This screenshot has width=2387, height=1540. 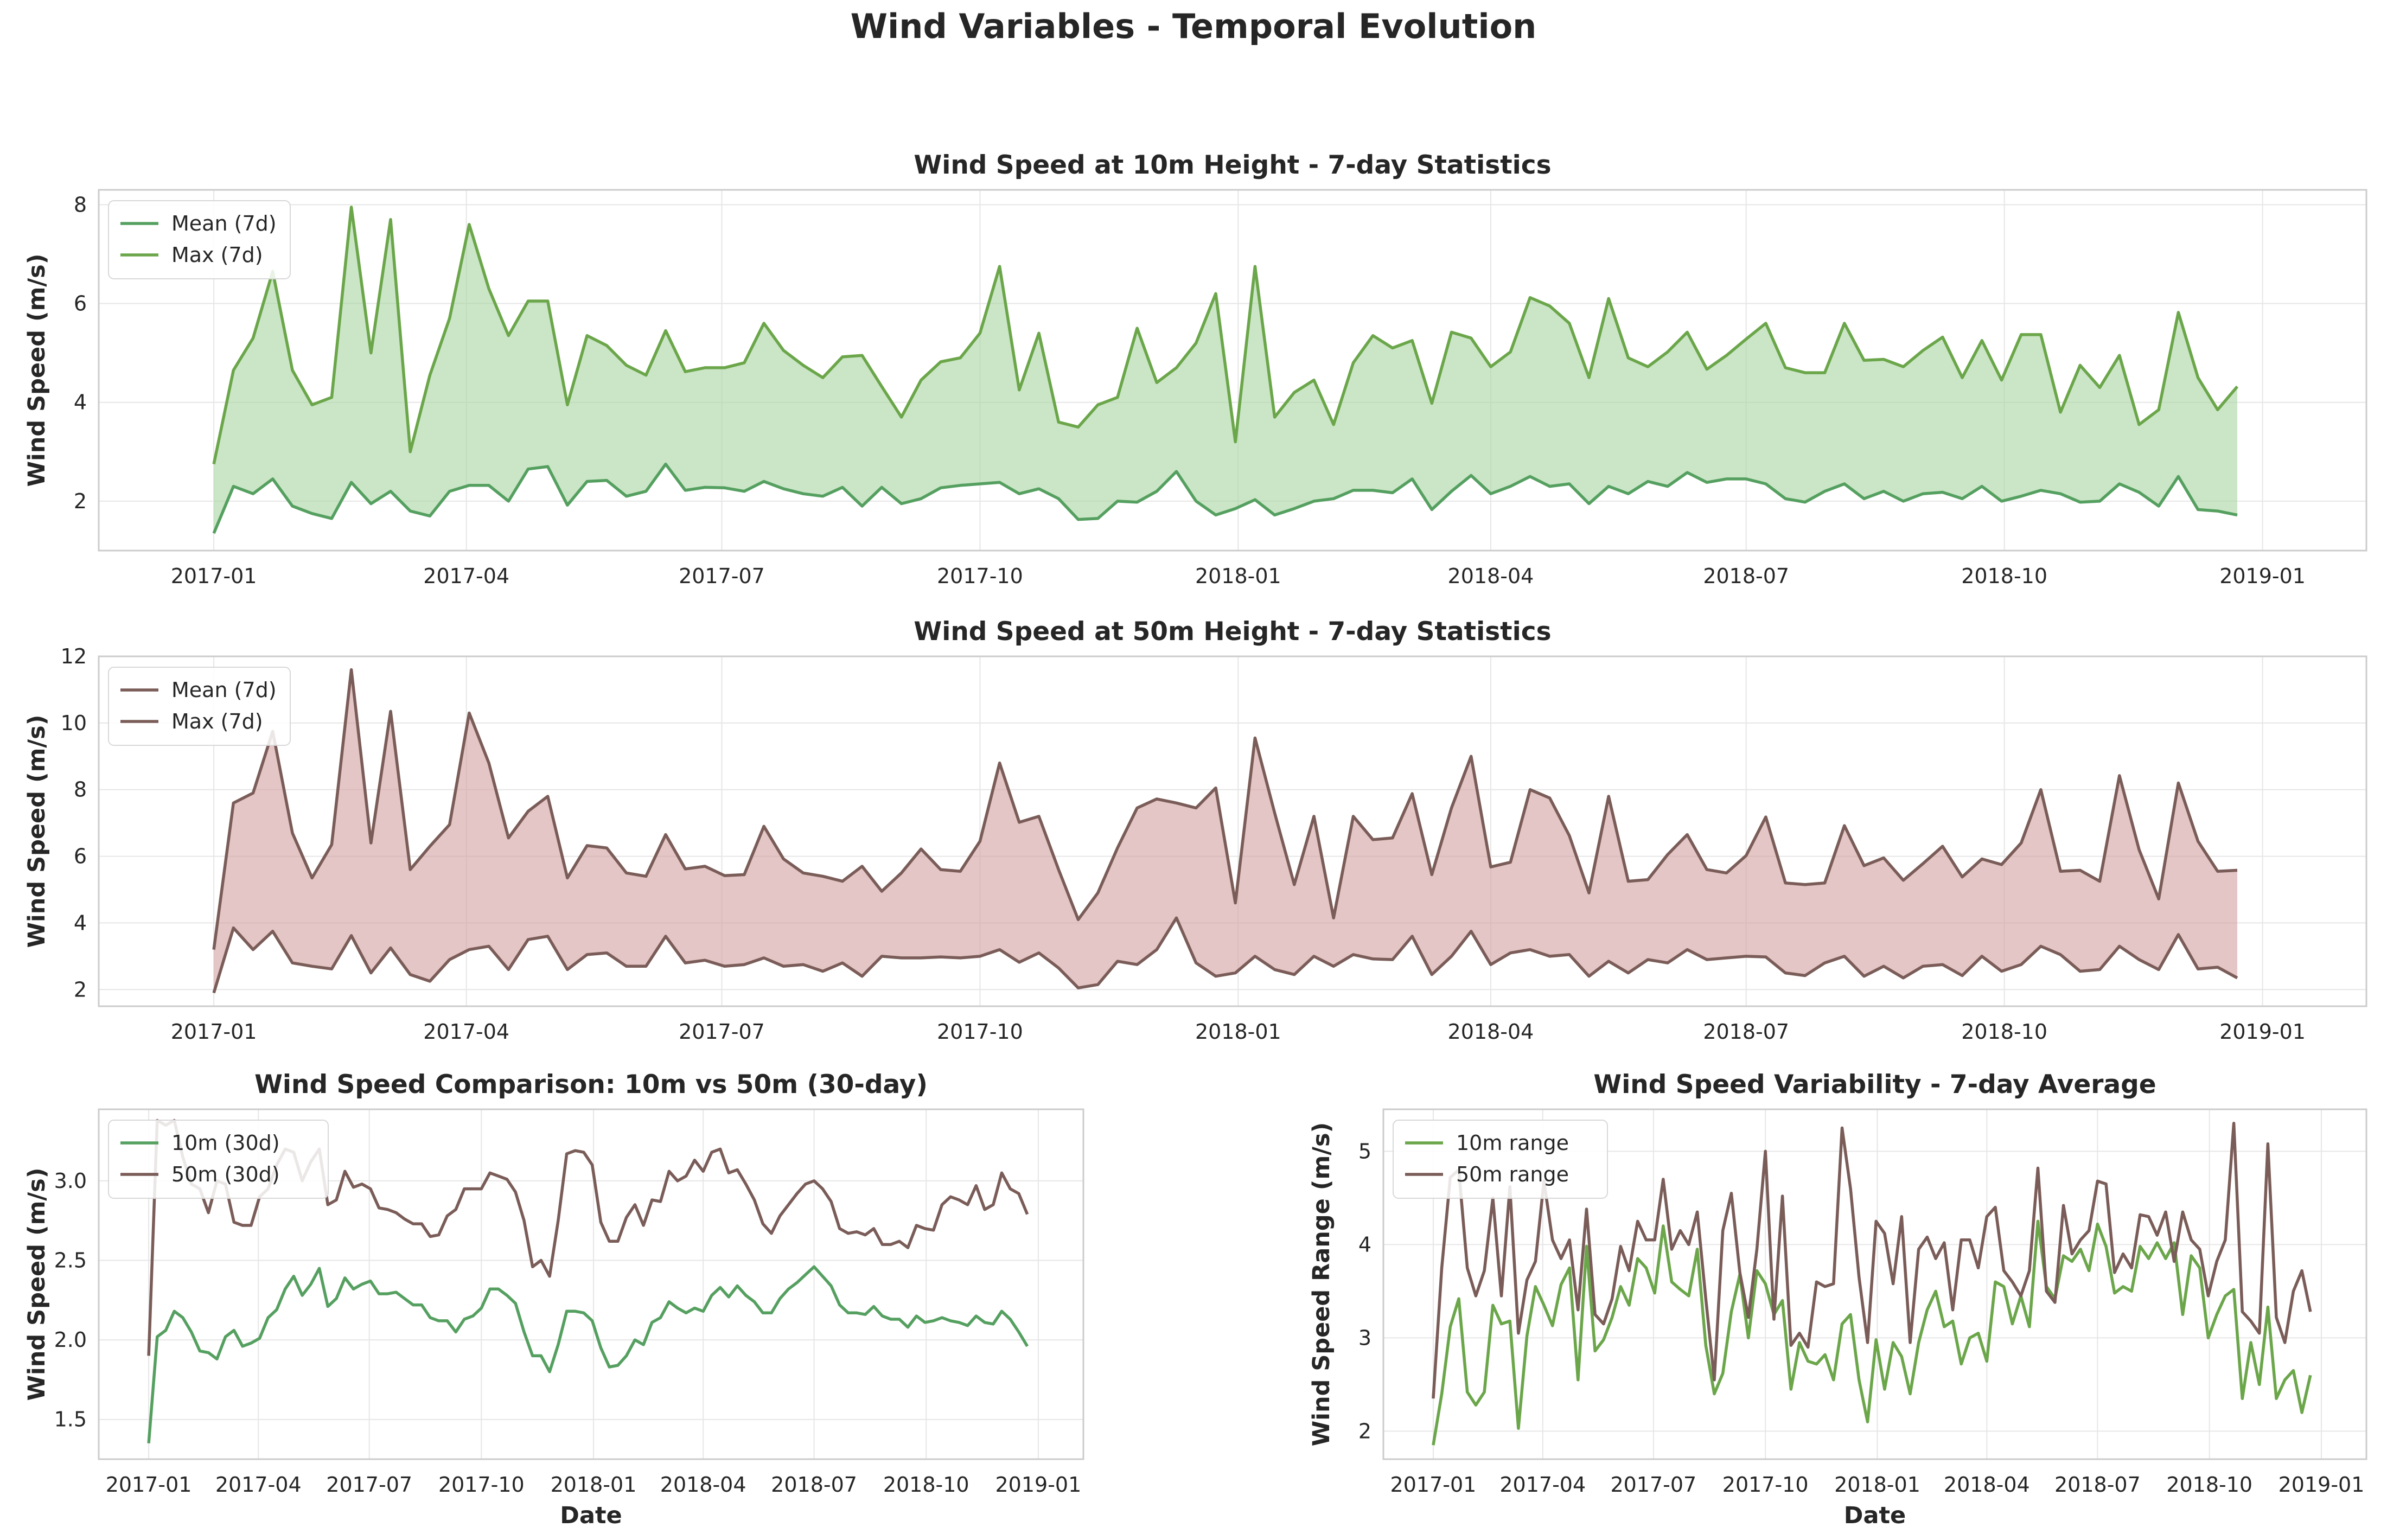 I want to click on y-tick-label: 2.5, so click(x=70, y=1261).